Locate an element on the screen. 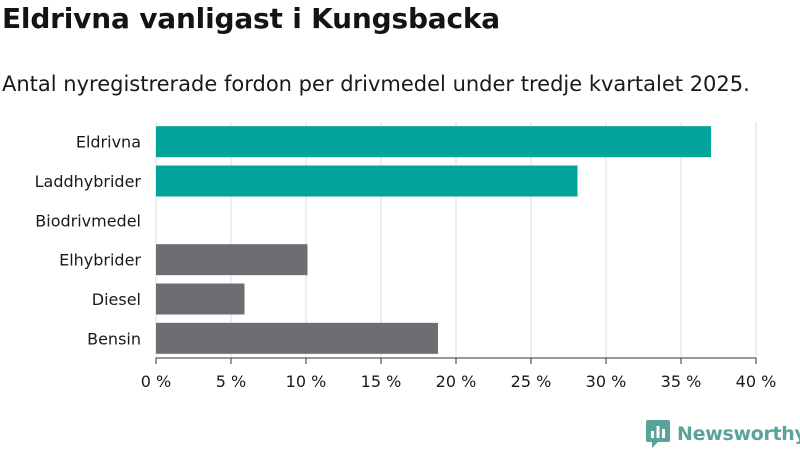  bar-bensin is located at coordinates (297, 338).